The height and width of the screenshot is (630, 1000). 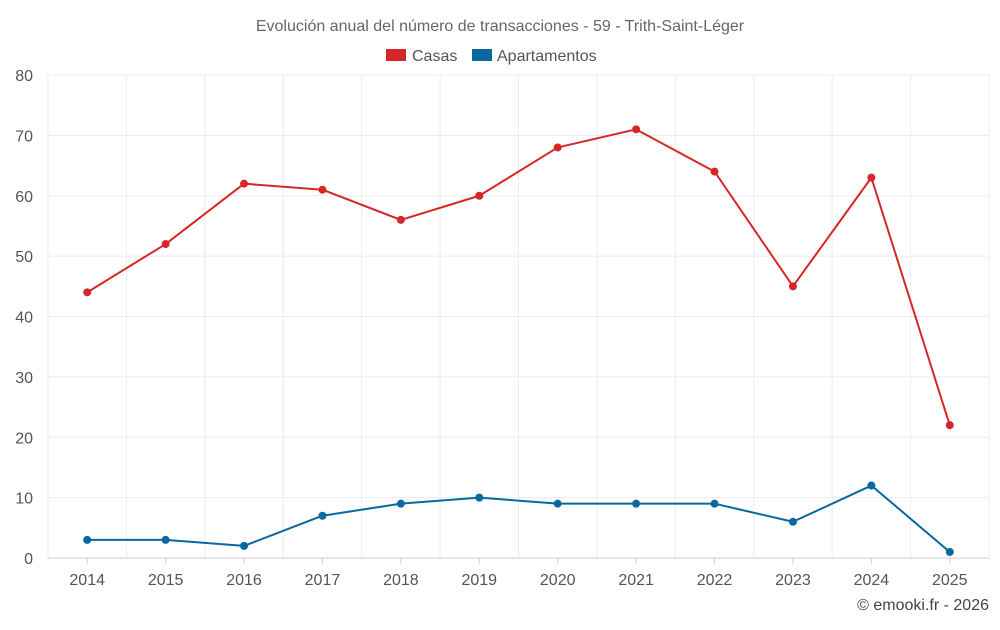 I want to click on legend-label-apartamentos: Apartamentos, so click(x=547, y=56).